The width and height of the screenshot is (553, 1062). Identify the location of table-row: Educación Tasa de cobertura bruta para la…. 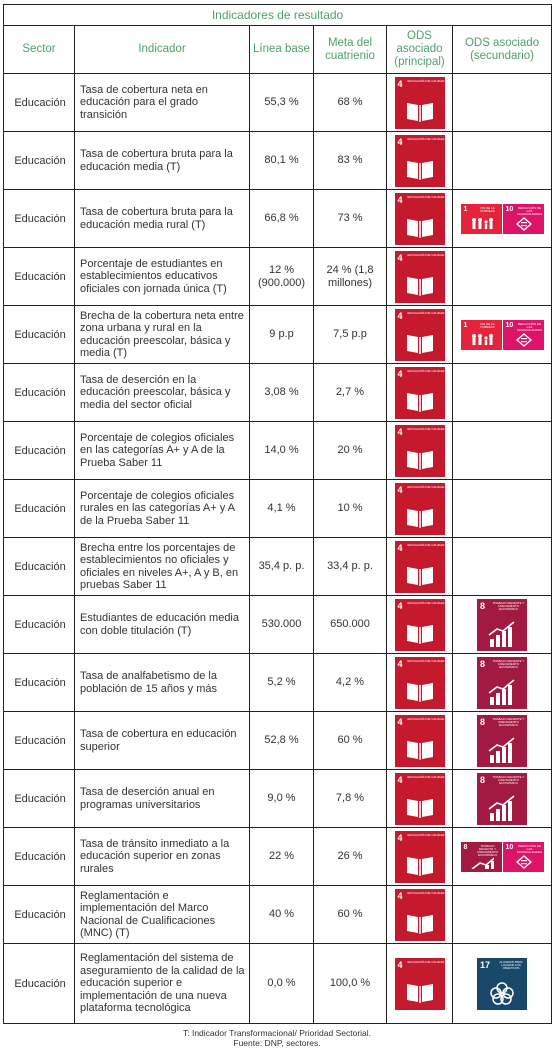
(278, 218).